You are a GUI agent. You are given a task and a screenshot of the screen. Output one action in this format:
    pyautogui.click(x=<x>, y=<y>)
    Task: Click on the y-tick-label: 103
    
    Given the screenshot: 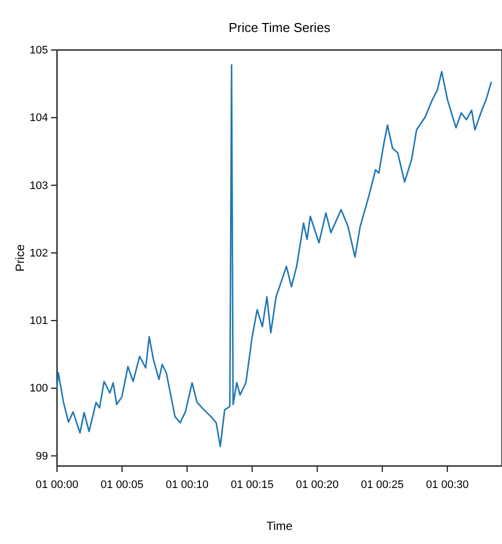 What is the action you would take?
    pyautogui.click(x=39, y=186)
    